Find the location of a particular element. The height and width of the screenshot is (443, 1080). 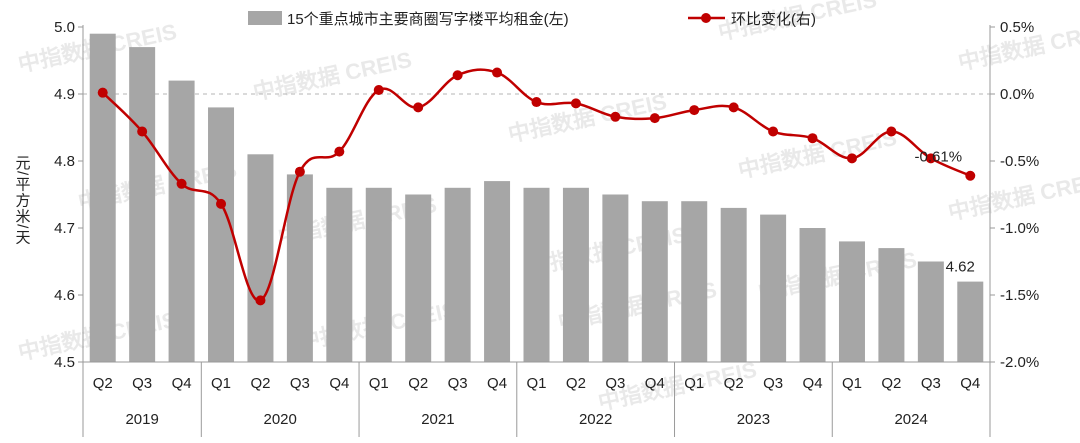

x-quarter-label-0: Q2 is located at coordinates (103, 383).